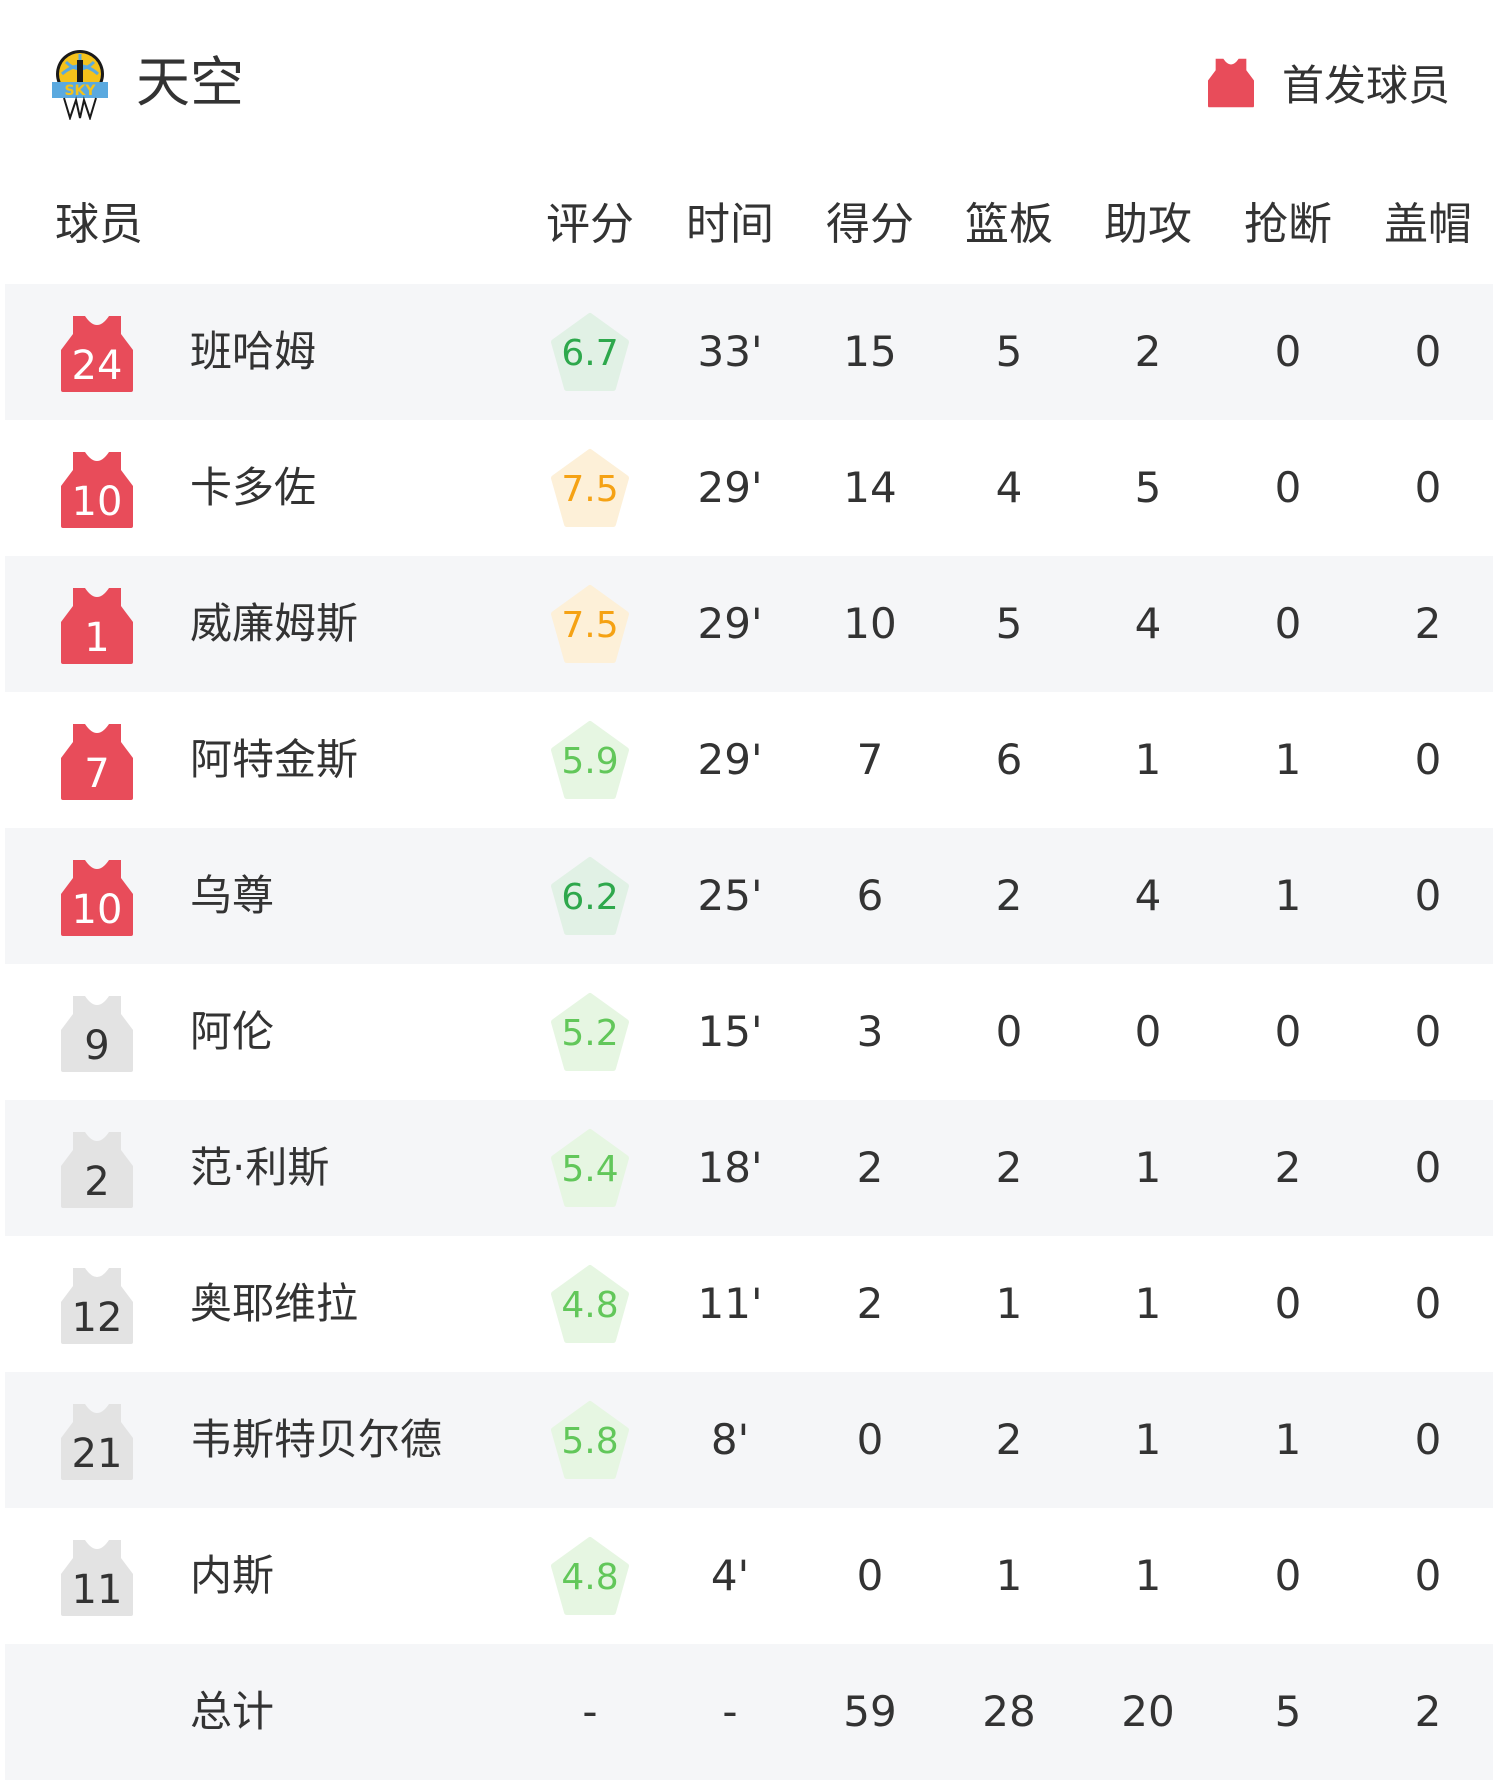  What do you see at coordinates (1230, 82) in the screenshot?
I see `jersey-icon` at bounding box center [1230, 82].